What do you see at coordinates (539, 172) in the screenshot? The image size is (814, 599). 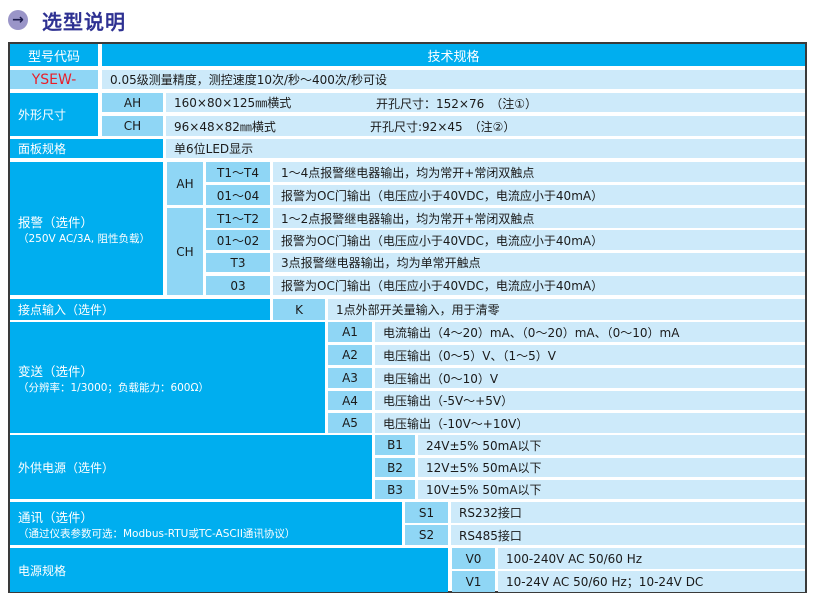 I see `alarm-desc: 1～4点报警继电器输出，均为常开+常闭双触点` at bounding box center [539, 172].